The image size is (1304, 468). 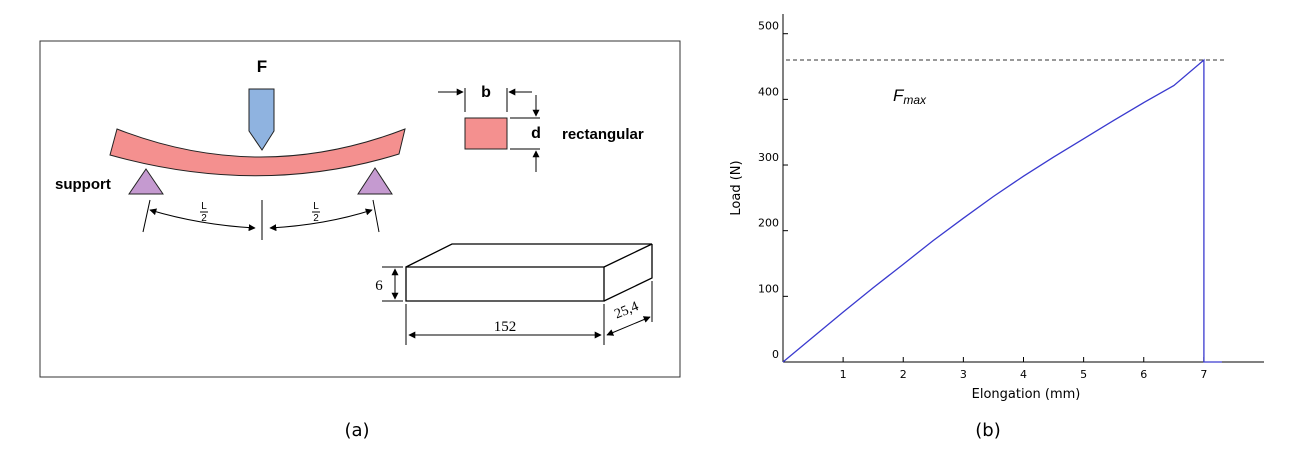 I want to click on span-half-right: L 2, so click(x=316, y=212).